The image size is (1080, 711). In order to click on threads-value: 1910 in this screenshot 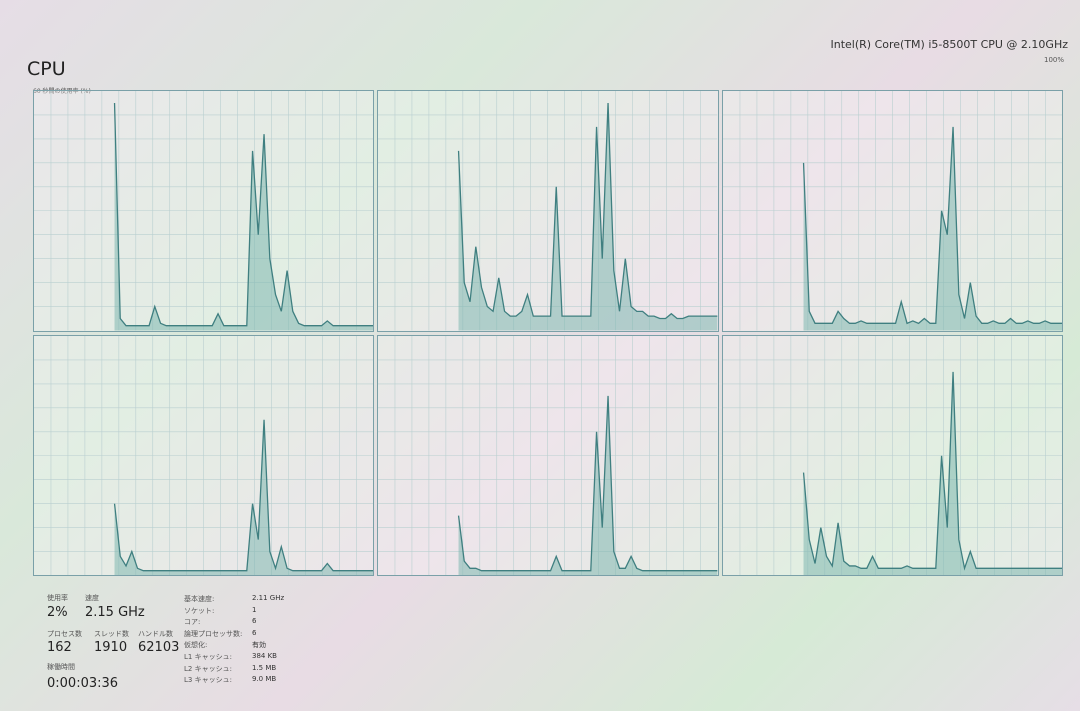, I will do `click(111, 647)`.